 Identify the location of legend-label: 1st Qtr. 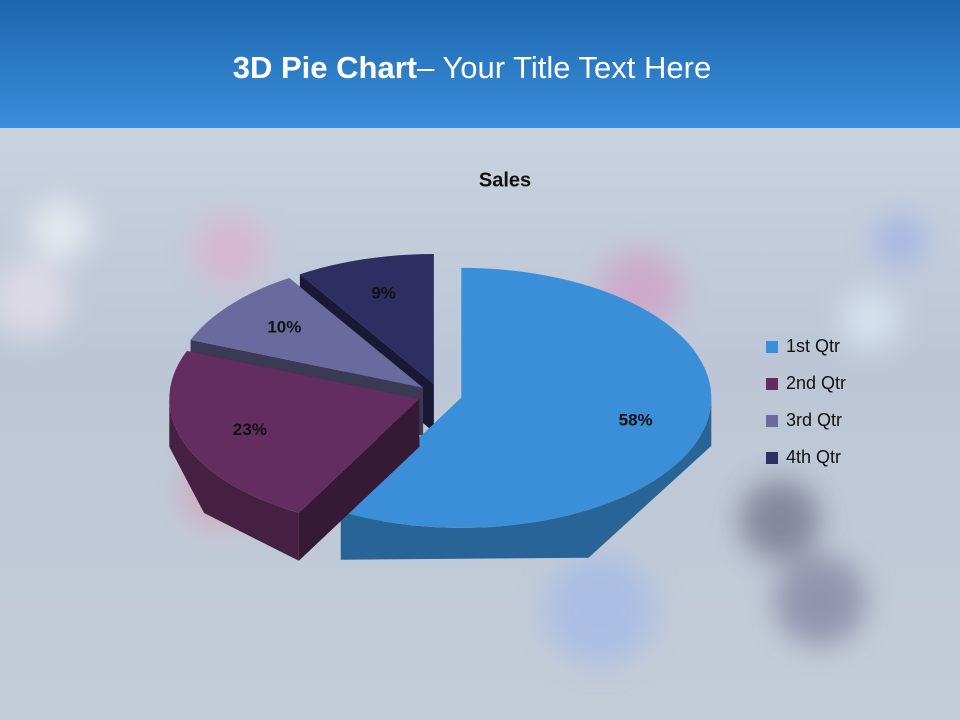
(813, 346).